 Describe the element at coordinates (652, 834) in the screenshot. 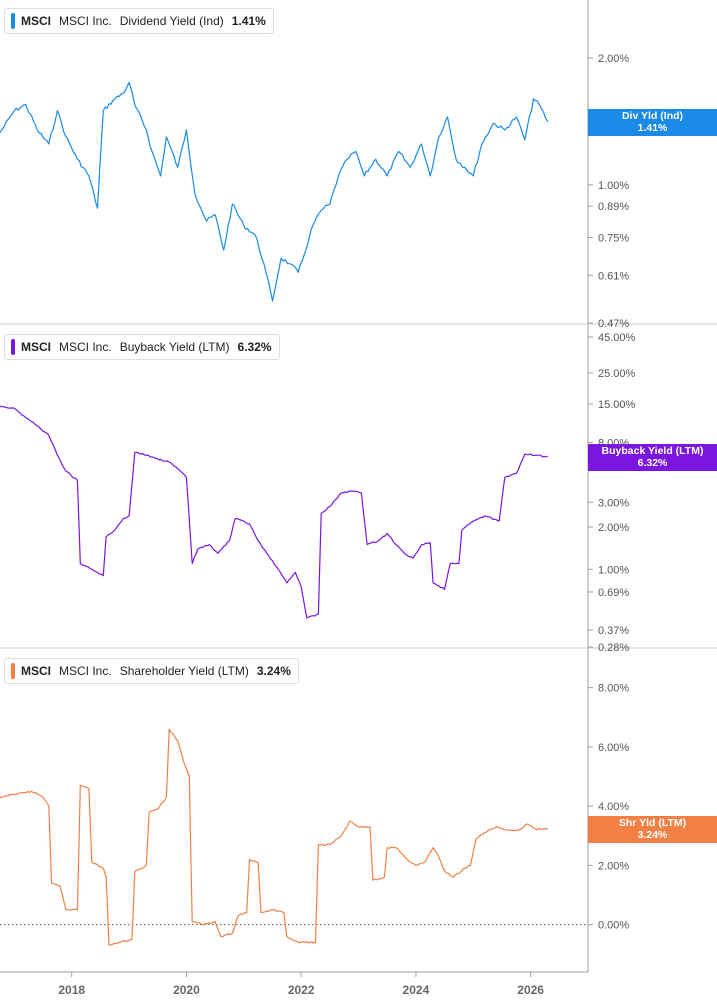

I see `tag-value: 3.24%` at that location.